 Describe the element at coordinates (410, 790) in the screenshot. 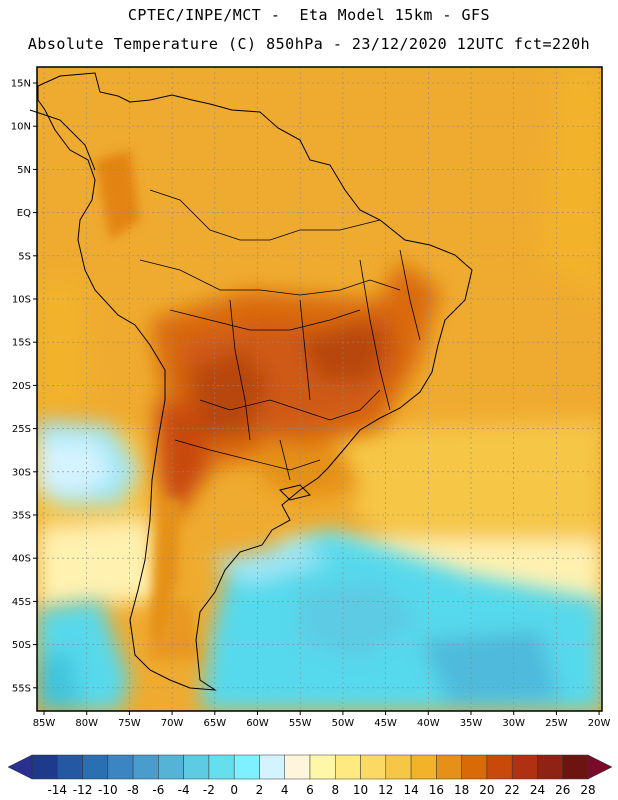

I see `colorbar-label: 14` at that location.